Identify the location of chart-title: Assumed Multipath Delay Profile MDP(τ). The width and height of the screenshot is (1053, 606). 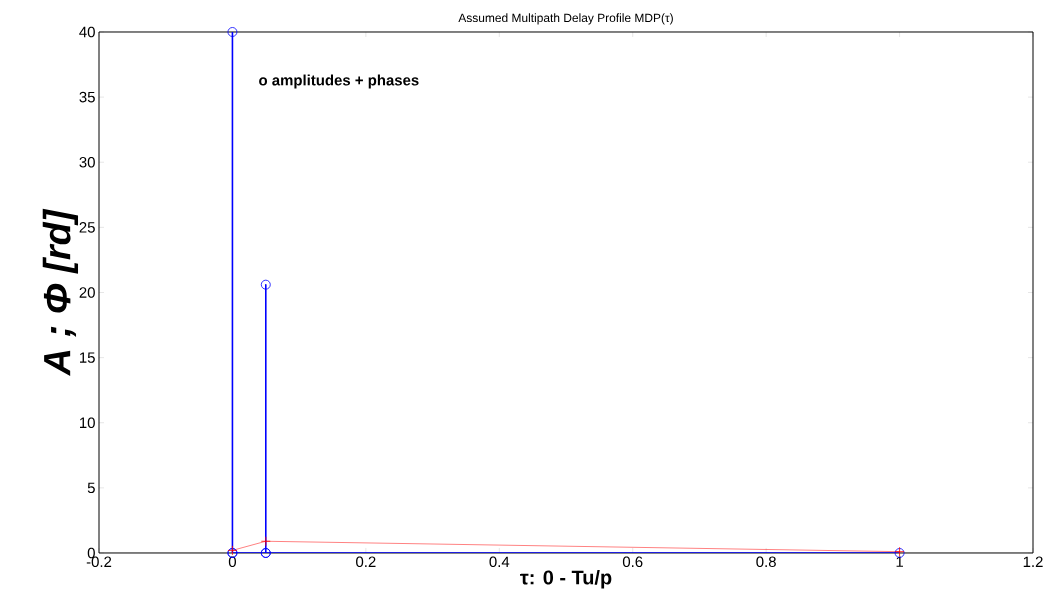
(565, 19).